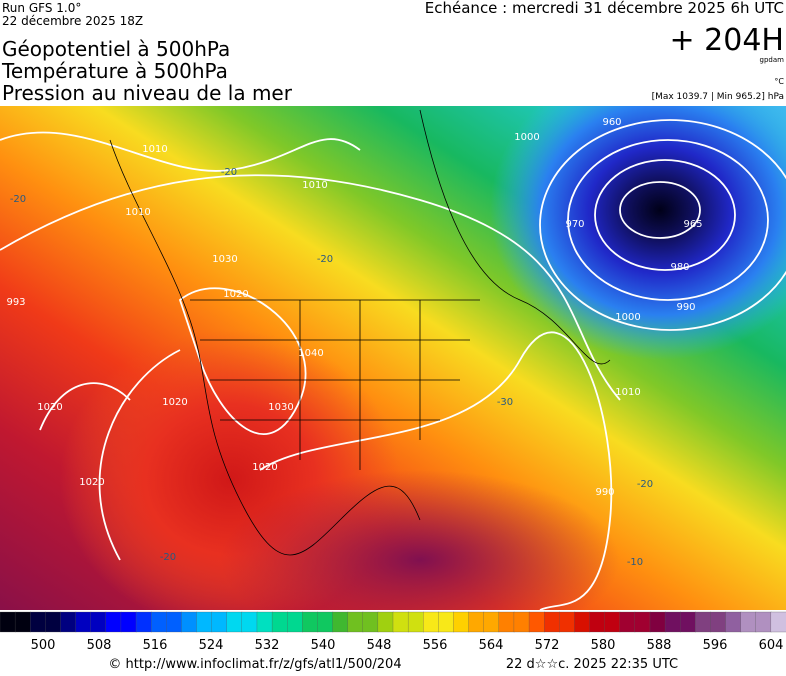 This screenshot has width=786, height=676. I want to click on scale-label: 516, so click(155, 645).